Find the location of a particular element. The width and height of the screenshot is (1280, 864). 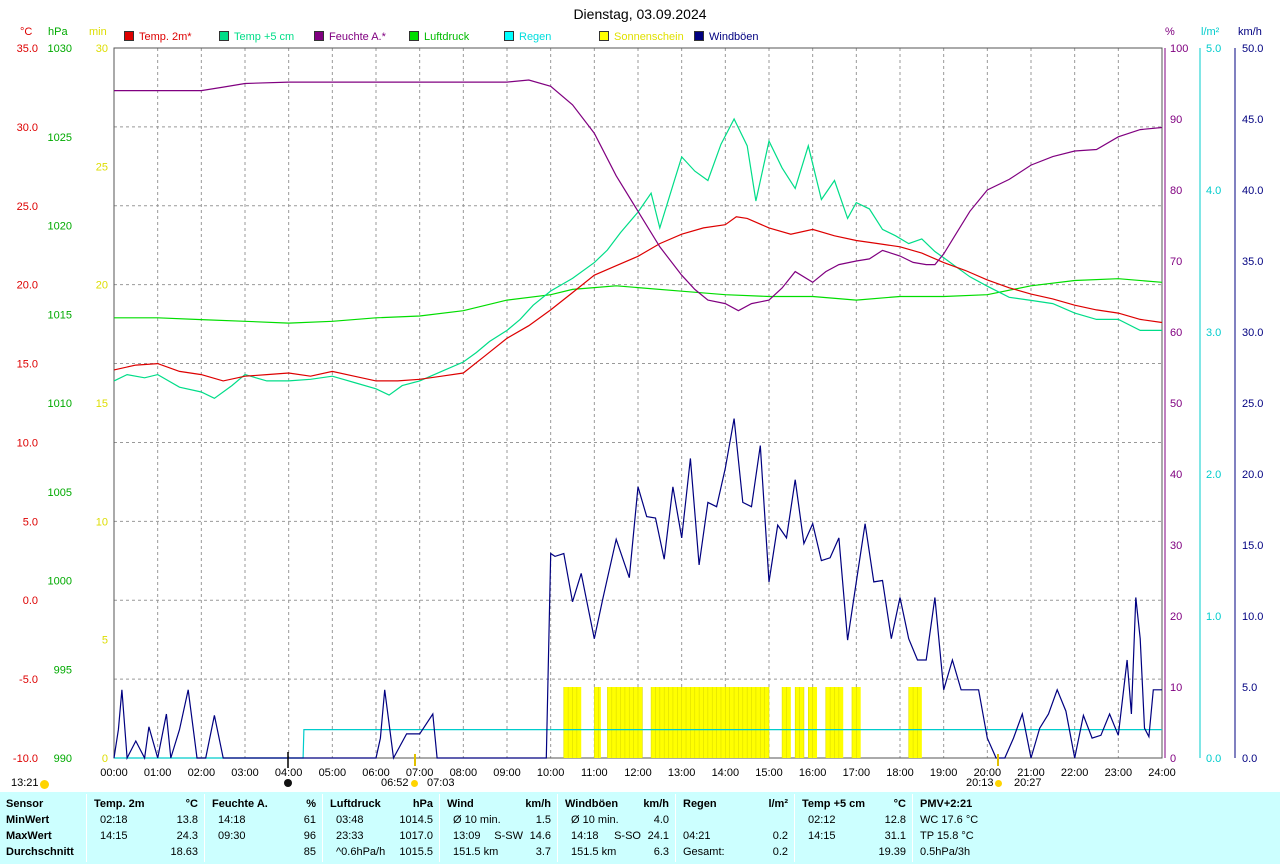

sunrise-time: 06:52 is located at coordinates (395, 783).